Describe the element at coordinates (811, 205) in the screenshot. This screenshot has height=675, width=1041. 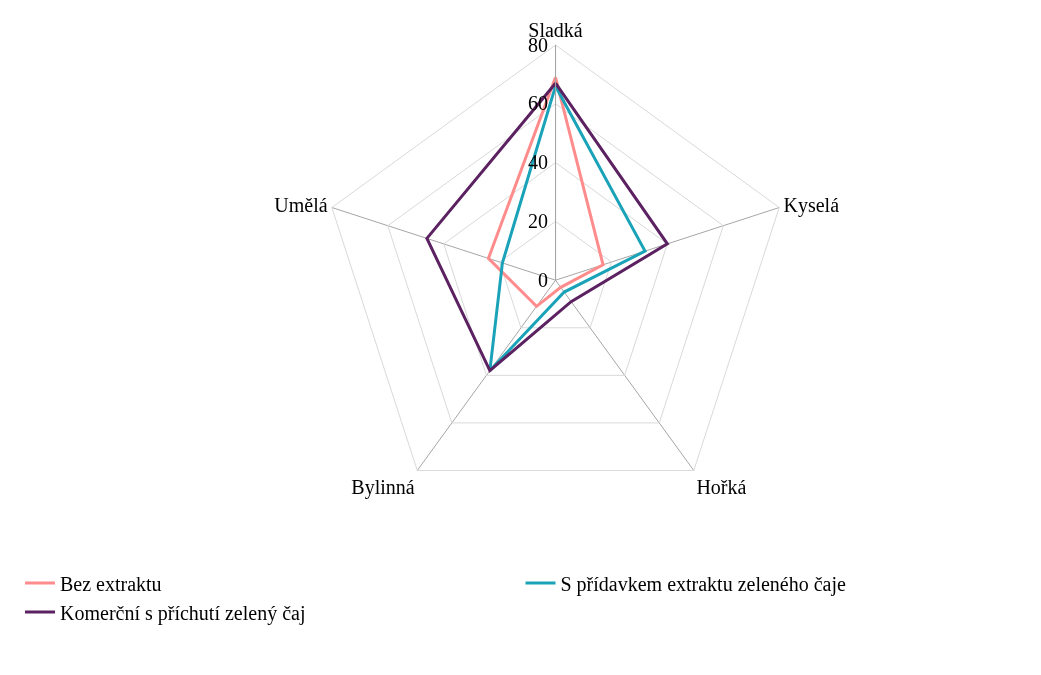
I see `spoke-label: Kyselá` at that location.